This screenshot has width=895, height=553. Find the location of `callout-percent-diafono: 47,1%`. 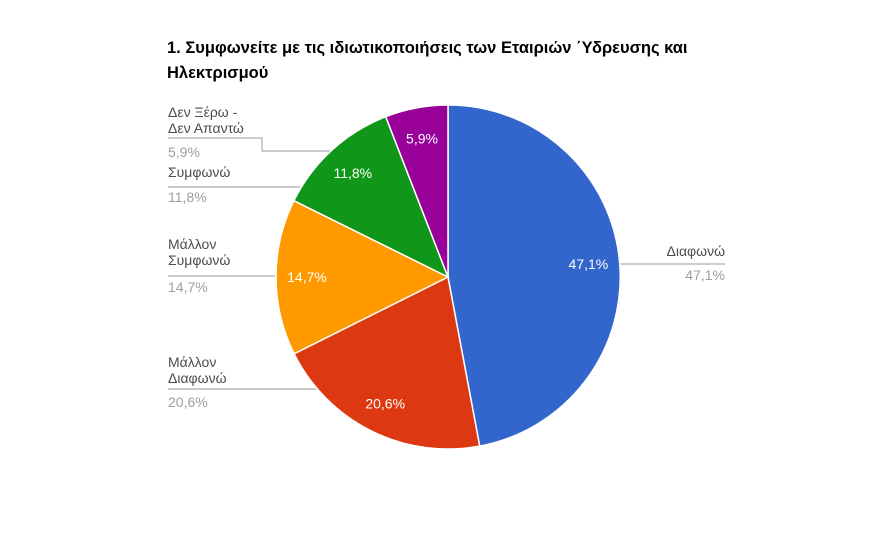

callout-percent-diafono: 47,1% is located at coordinates (705, 275).